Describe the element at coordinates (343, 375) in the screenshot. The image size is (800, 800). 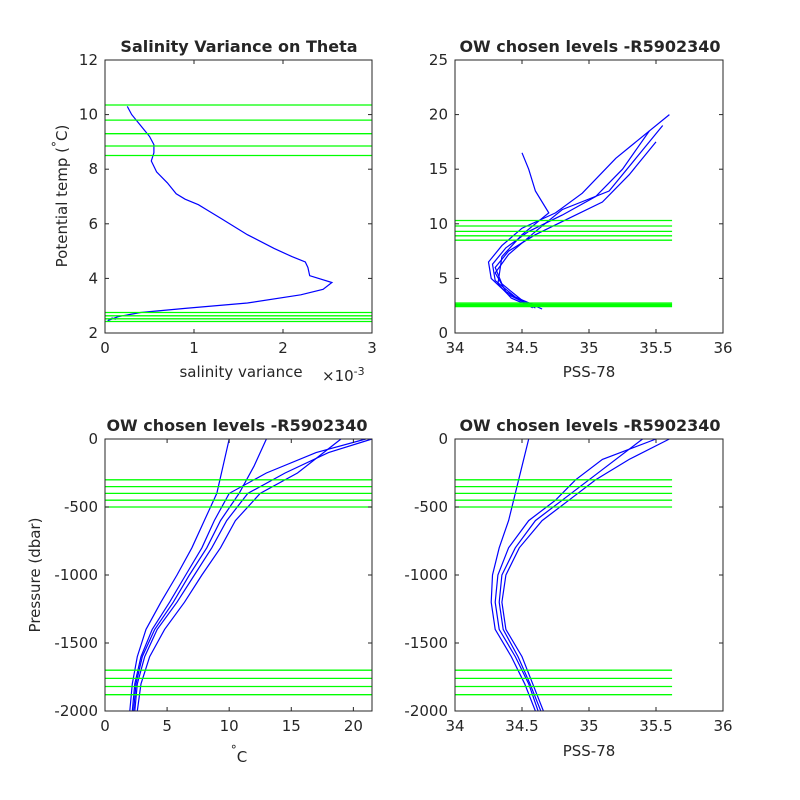
I see `x-axis-exponent: ×10⁻³` at that location.